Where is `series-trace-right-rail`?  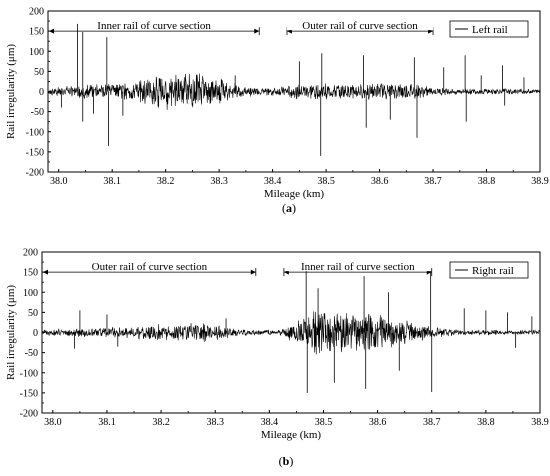
series-trace-right-rail is located at coordinates (291, 333).